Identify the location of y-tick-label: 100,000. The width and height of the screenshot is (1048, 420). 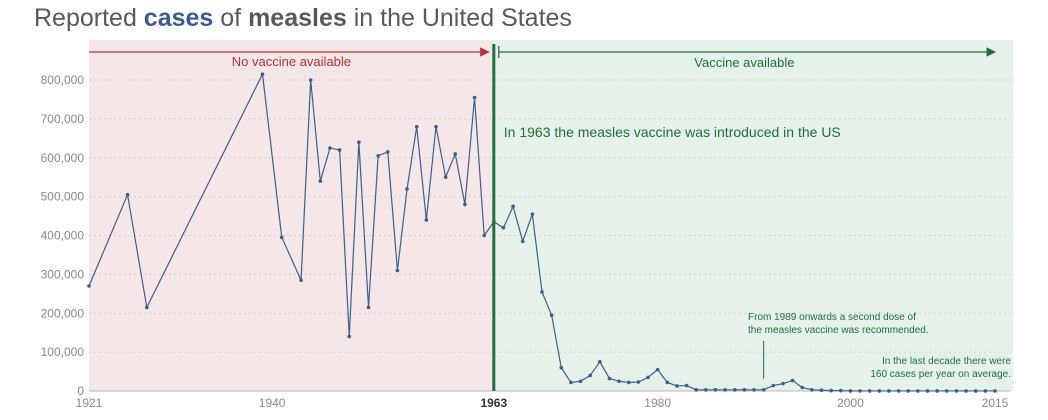
(63, 352).